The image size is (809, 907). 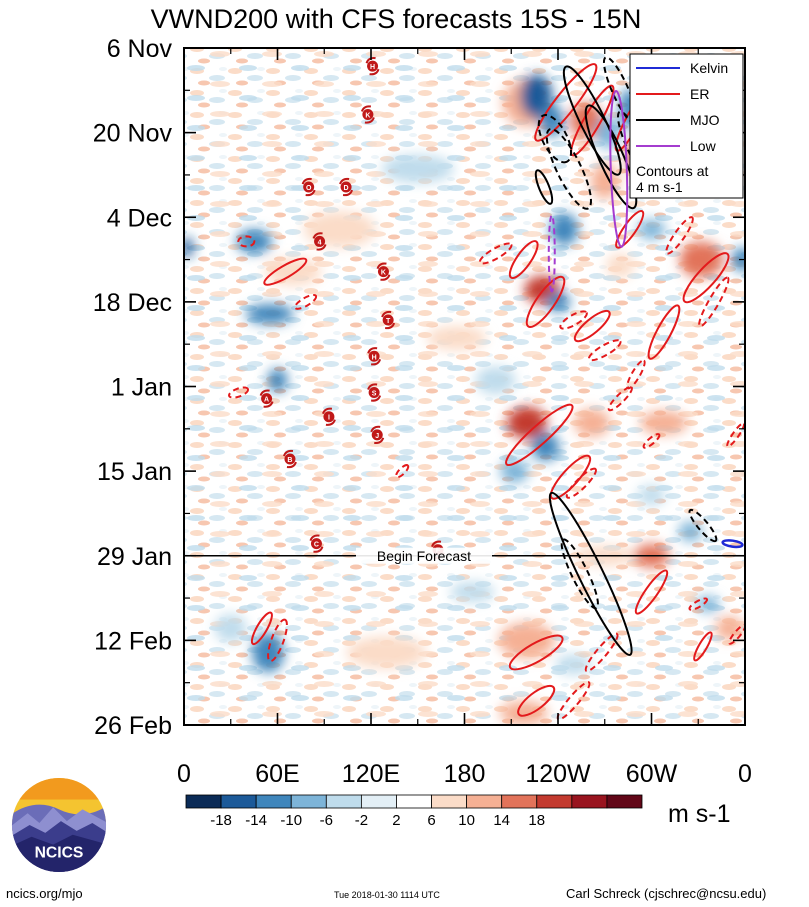 I want to click on kelvin-contour, so click(x=732, y=544).